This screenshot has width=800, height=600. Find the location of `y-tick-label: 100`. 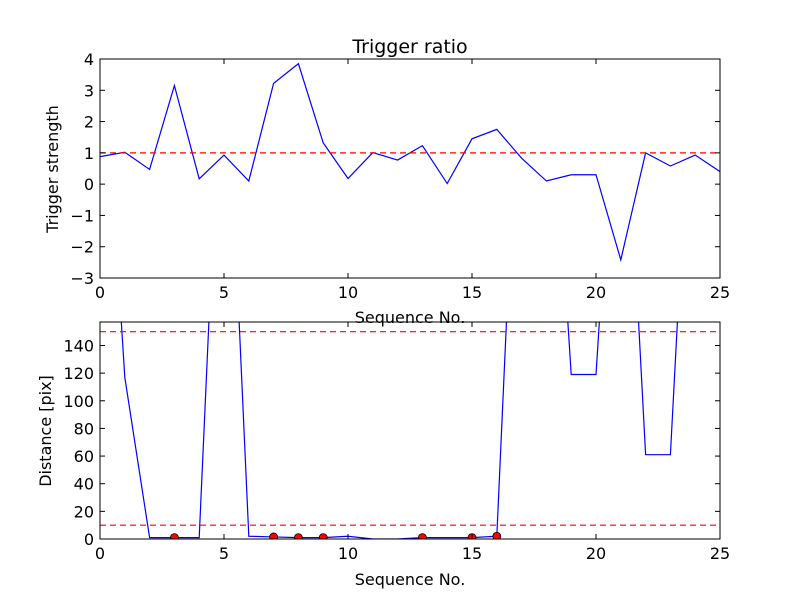

y-tick-label: 100 is located at coordinates (78, 401).